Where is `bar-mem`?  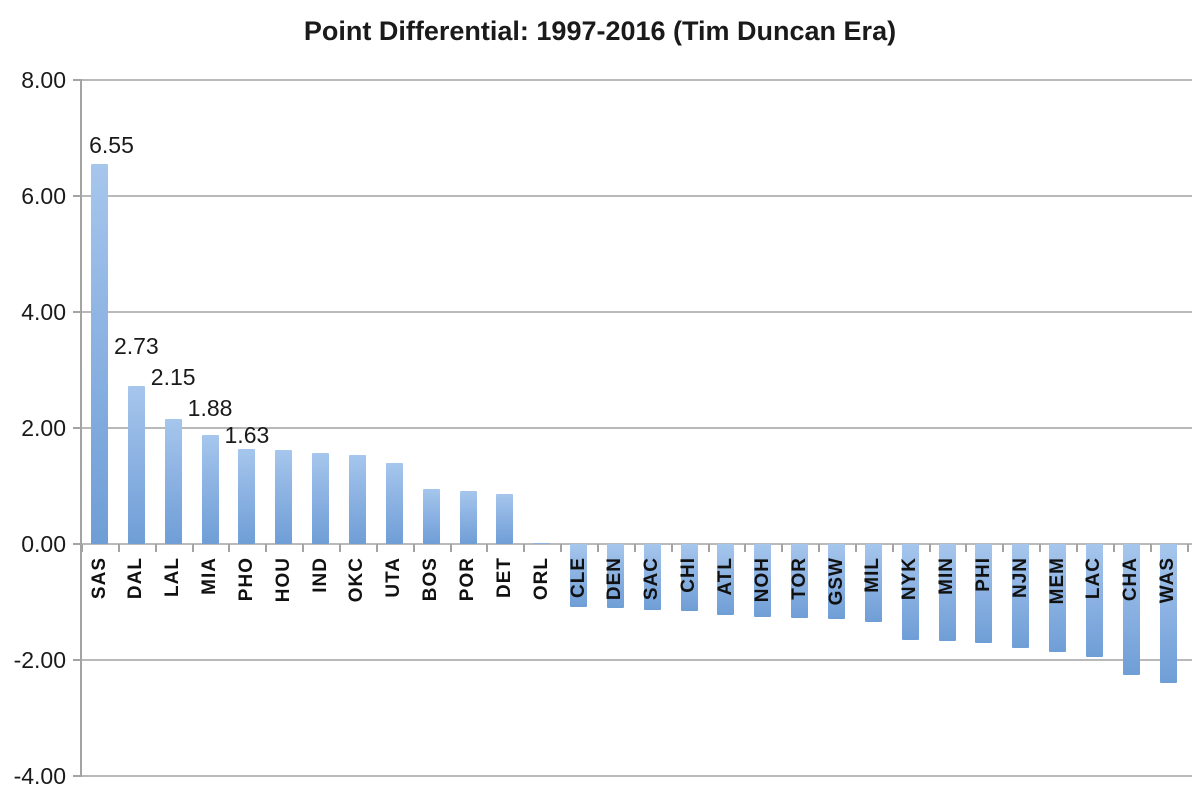 bar-mem is located at coordinates (1058, 598).